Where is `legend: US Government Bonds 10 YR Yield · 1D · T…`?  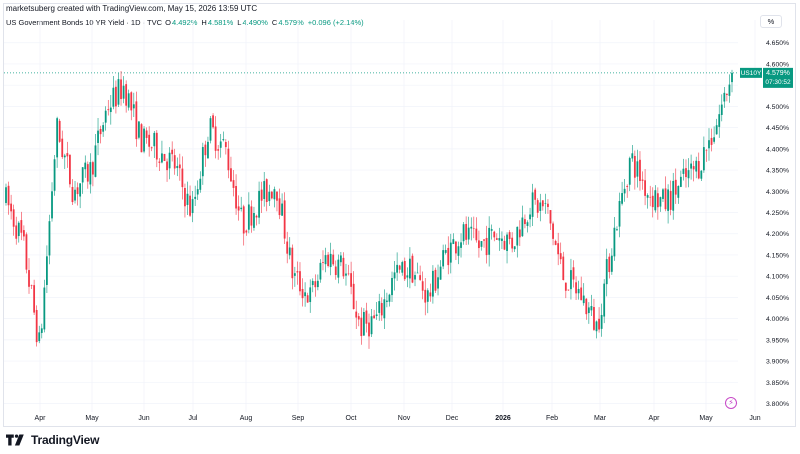
legend: US Government Bonds 10 YR Yield · 1D · T… is located at coordinates (187, 22).